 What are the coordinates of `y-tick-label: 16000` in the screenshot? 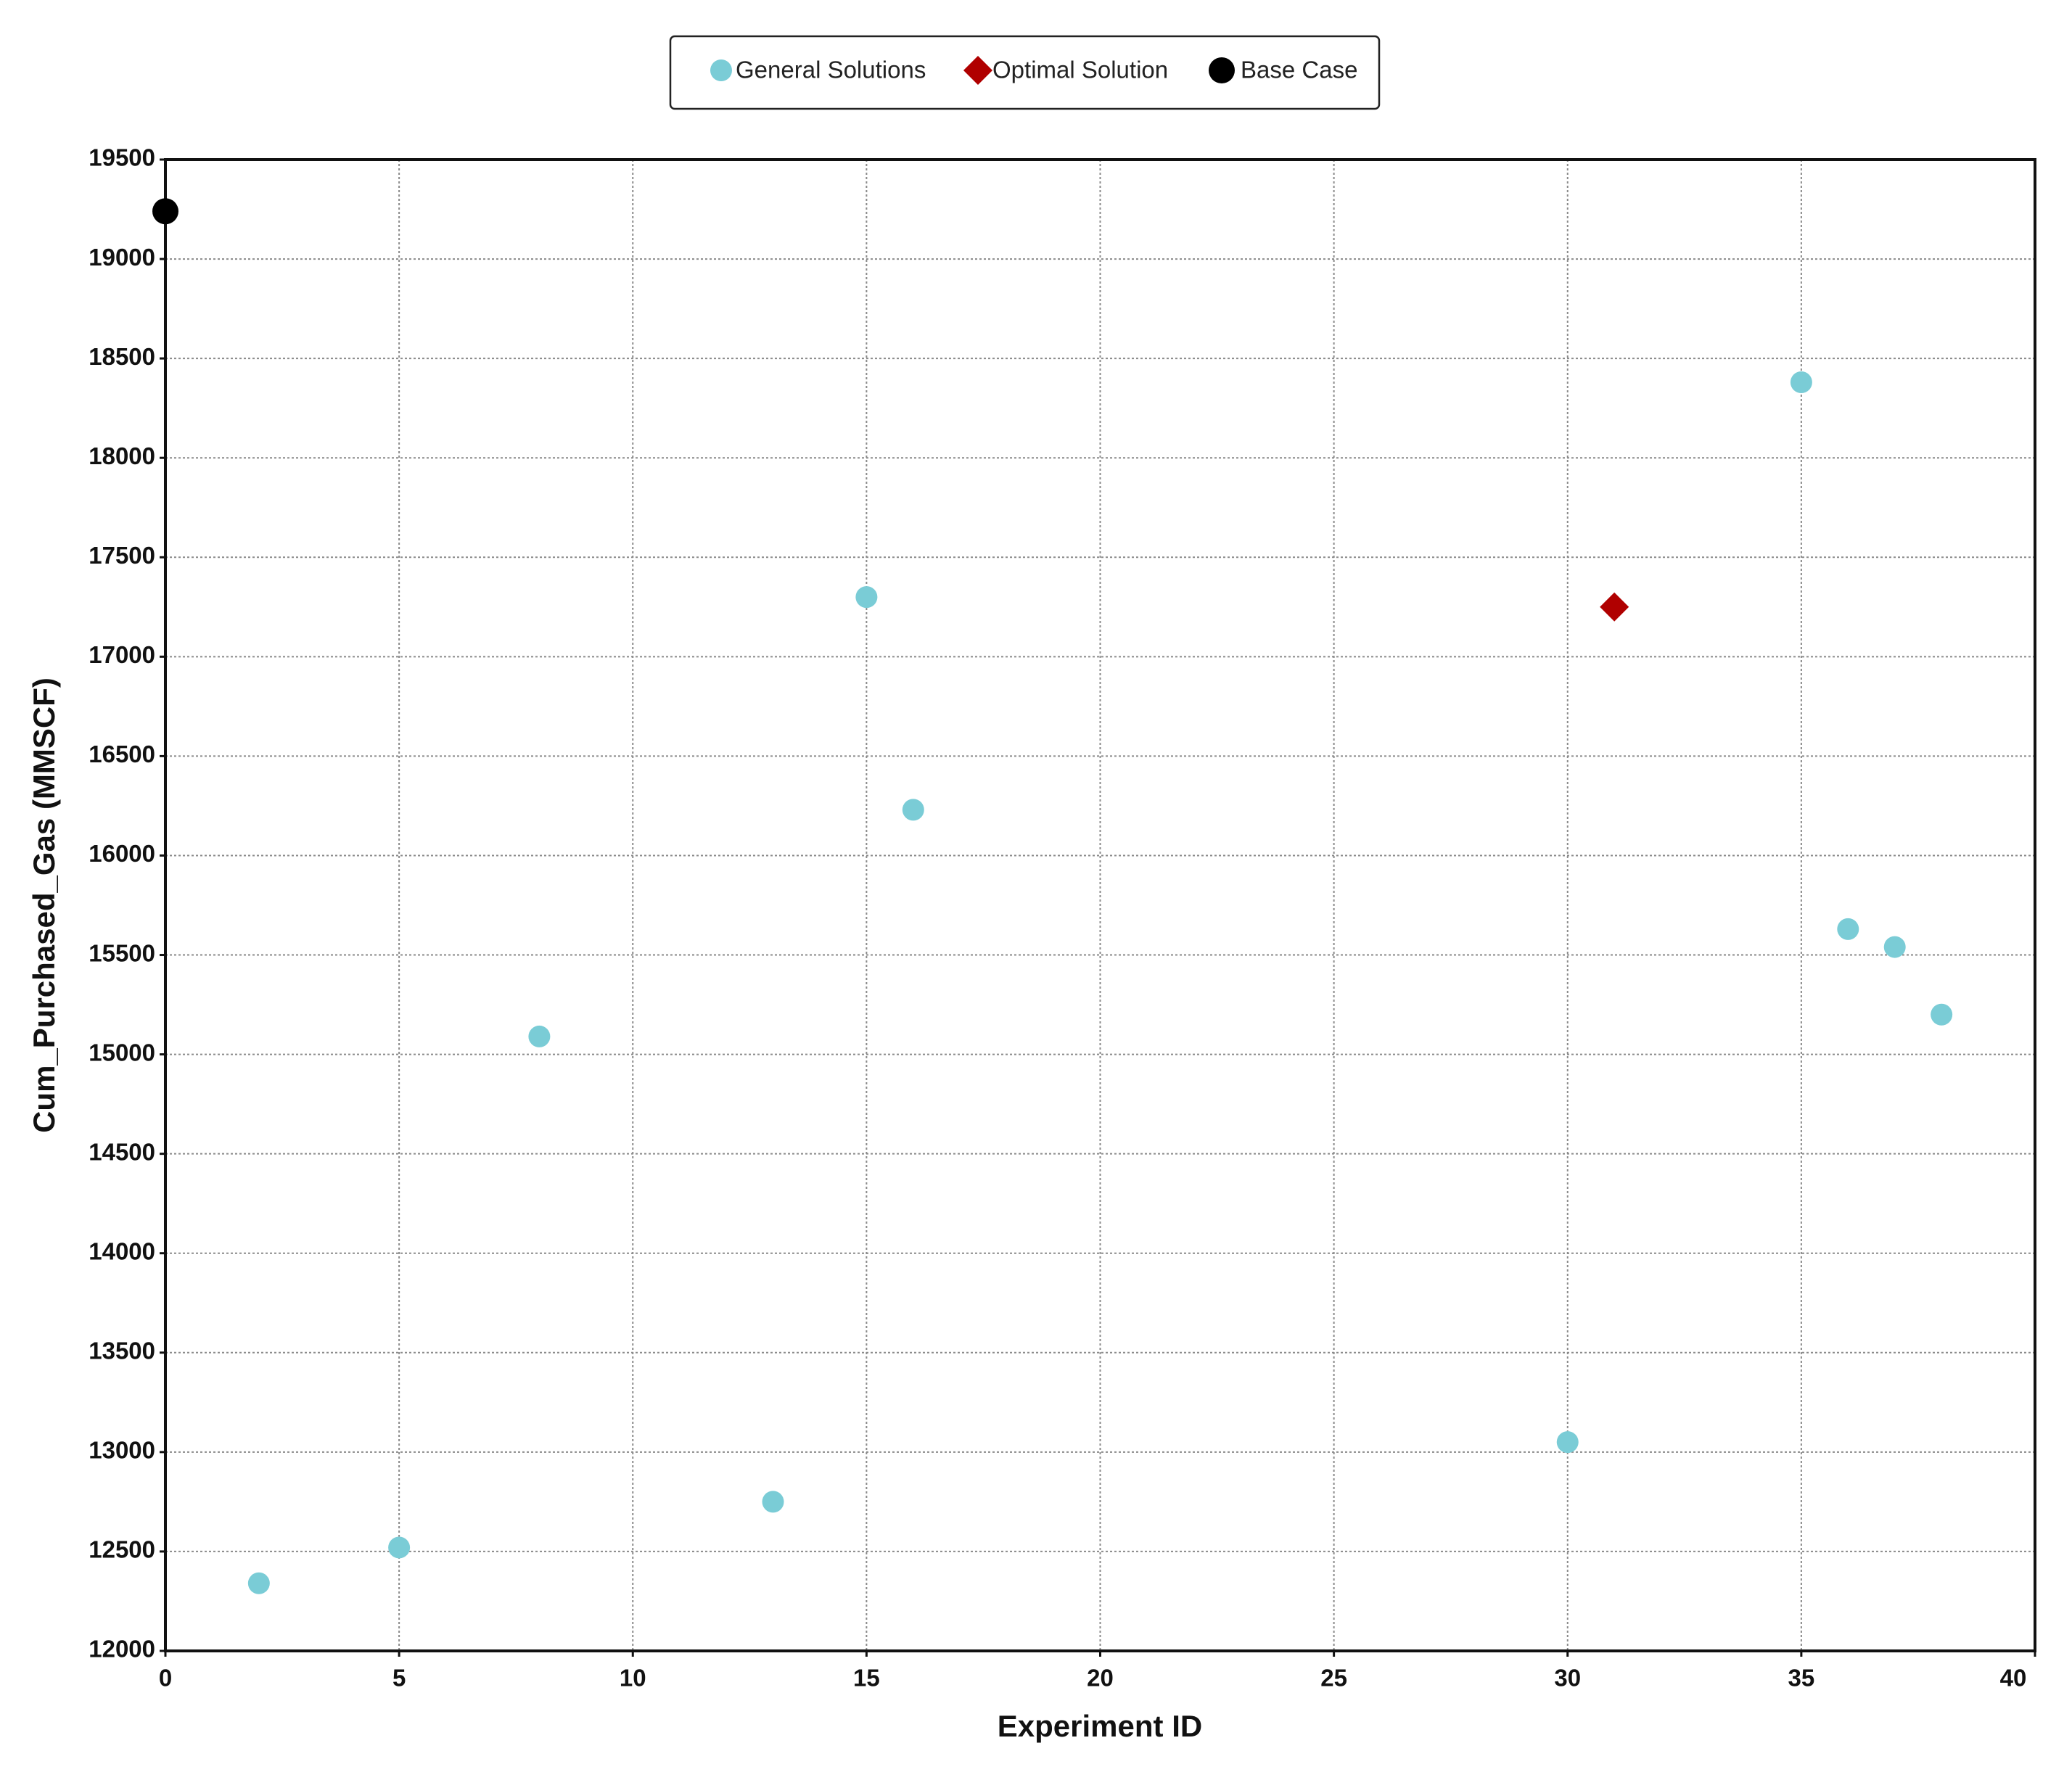 It's located at (122, 853).